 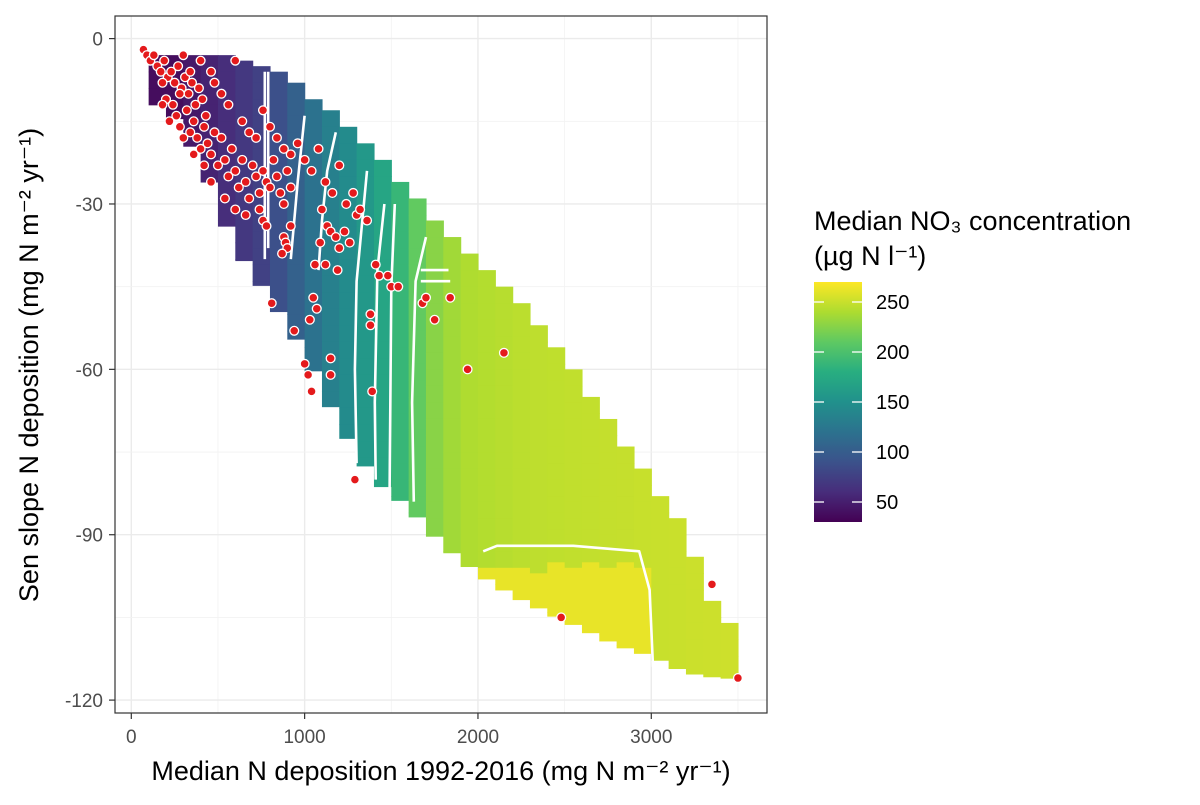 I want to click on legend-tick-label: 150, so click(x=892, y=403).